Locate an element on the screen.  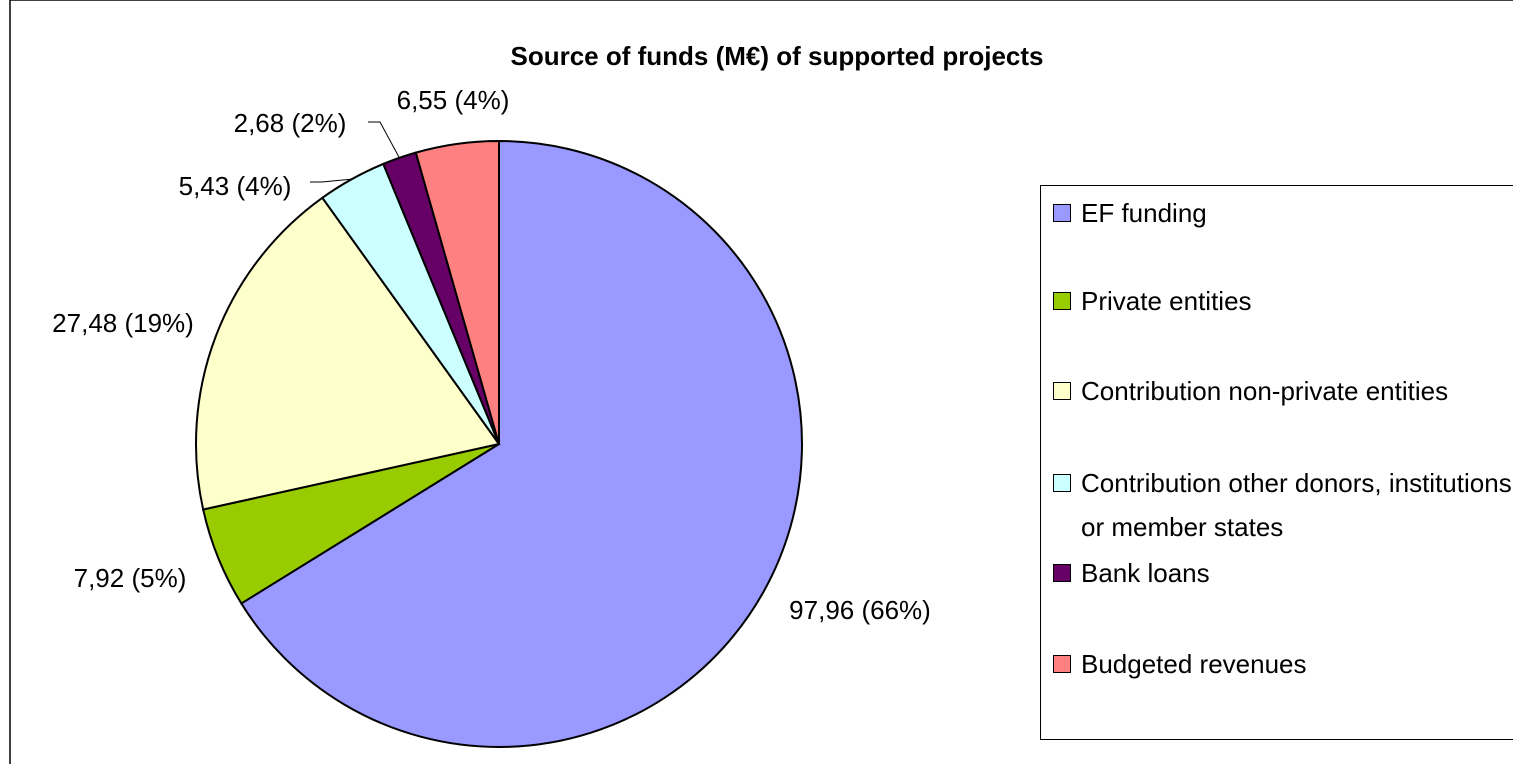
legend-label: Bank loans is located at coordinates (1145, 573).